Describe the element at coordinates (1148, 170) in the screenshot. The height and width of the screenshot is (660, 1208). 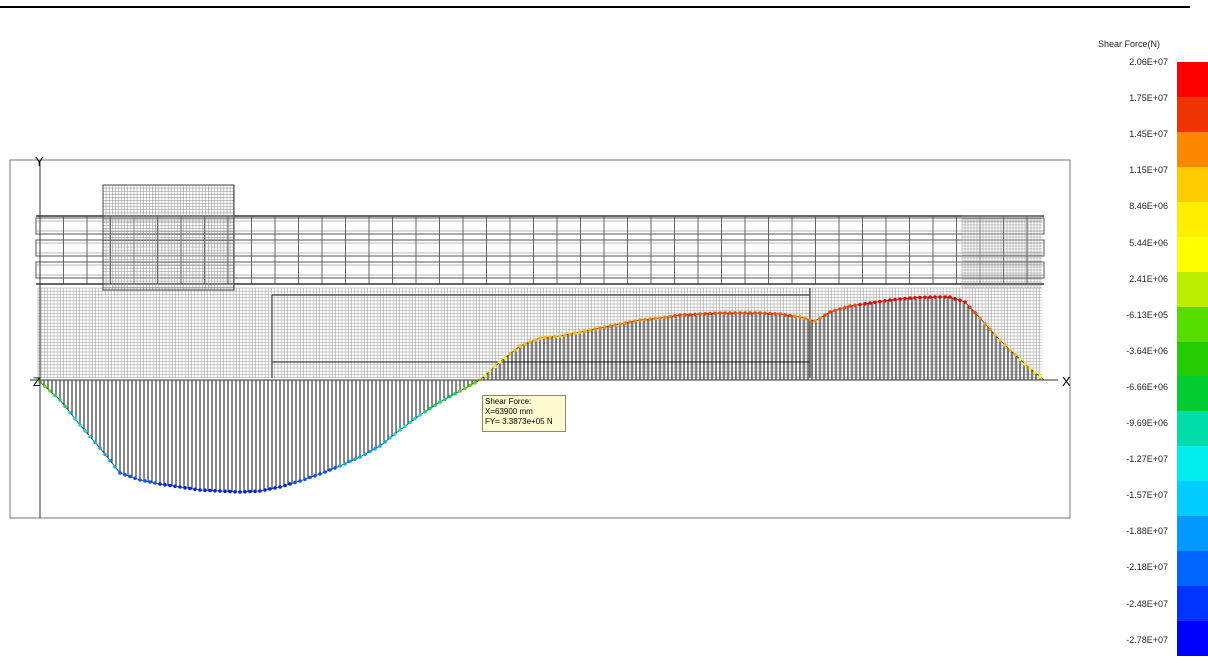
I see `legend-label: 1.15E+07` at that location.